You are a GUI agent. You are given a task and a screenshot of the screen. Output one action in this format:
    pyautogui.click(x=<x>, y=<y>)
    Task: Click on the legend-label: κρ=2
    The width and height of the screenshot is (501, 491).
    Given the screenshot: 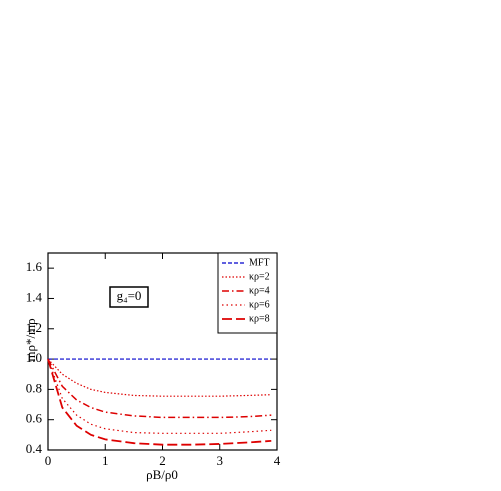 What is the action you would take?
    pyautogui.click(x=259, y=276)
    